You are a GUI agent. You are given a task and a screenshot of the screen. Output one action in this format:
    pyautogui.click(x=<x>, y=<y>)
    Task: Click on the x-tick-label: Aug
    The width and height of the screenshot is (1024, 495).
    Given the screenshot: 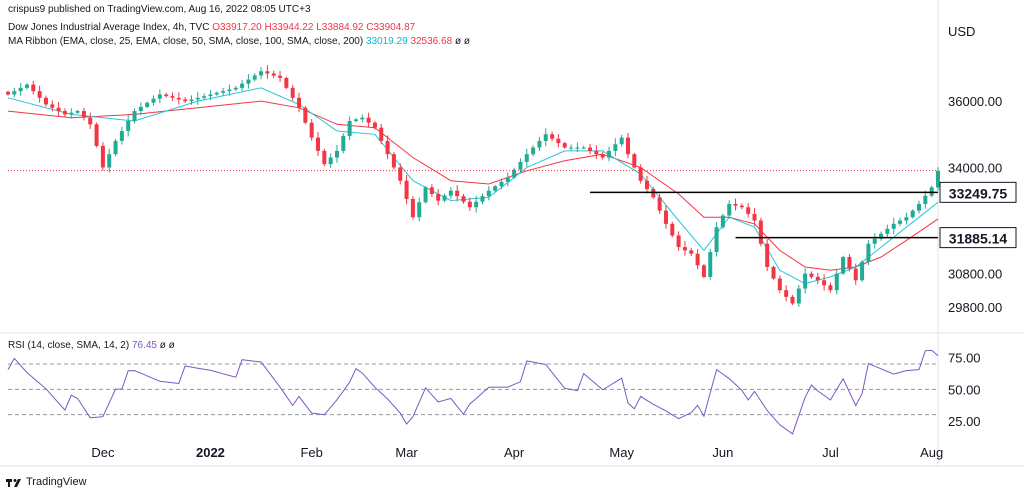 What is the action you would take?
    pyautogui.click(x=931, y=452)
    